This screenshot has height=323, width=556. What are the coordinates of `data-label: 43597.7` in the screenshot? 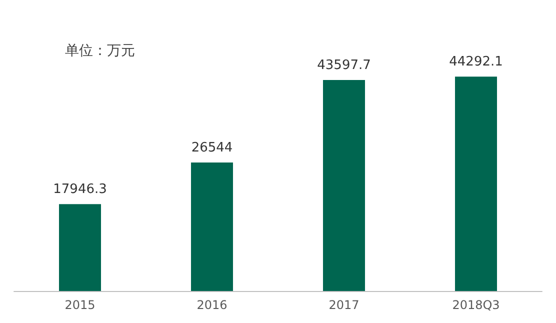 It's located at (344, 65).